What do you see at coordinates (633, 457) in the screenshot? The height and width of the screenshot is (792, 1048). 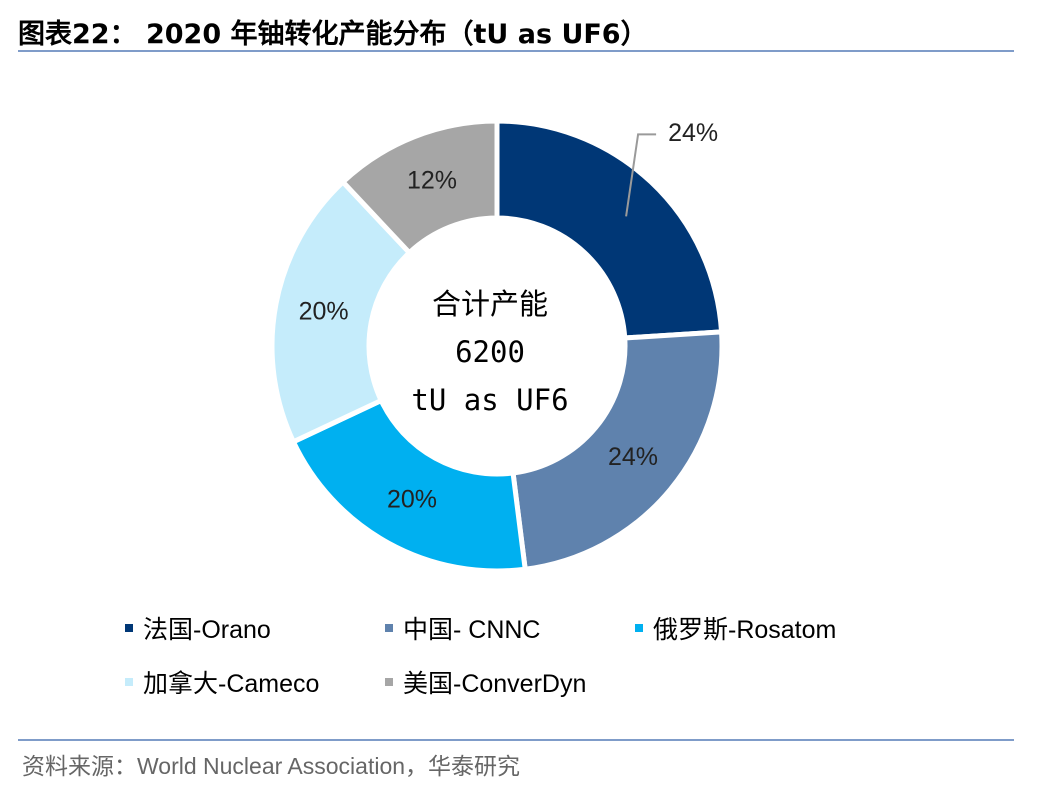 I see `slice-label-cnnc: 24%` at bounding box center [633, 457].